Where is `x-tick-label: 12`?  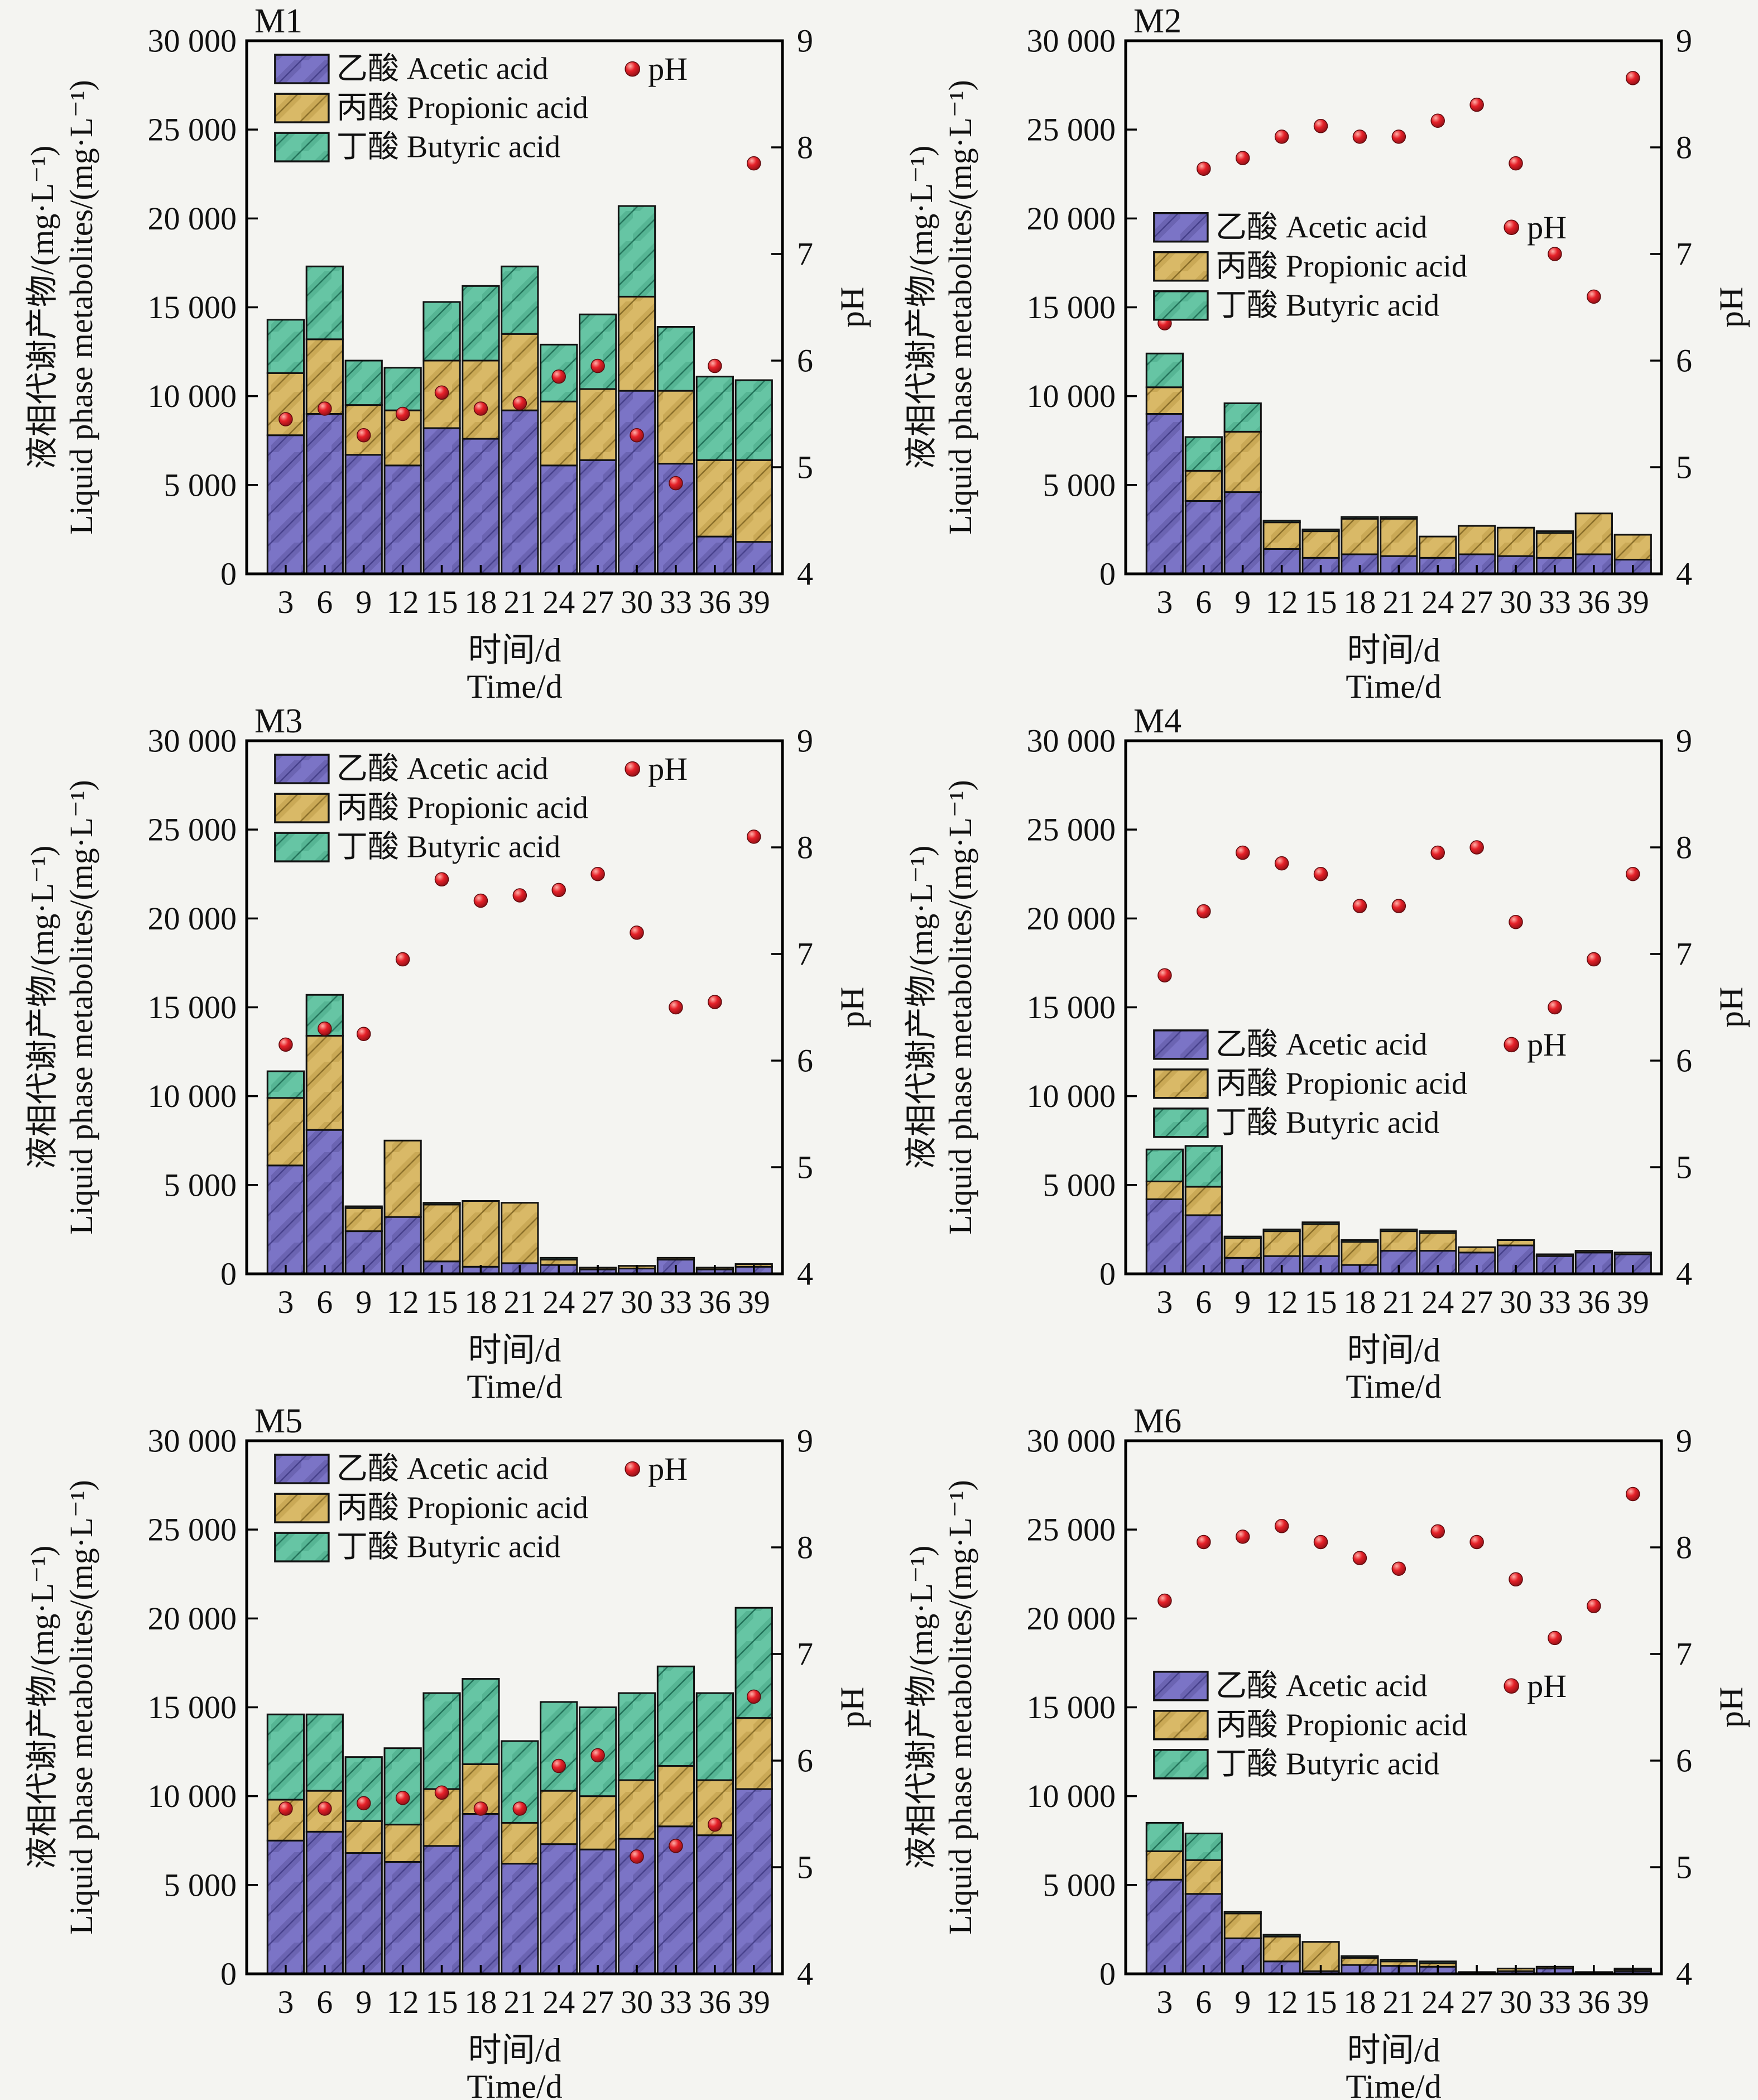
x-tick-label: 12 is located at coordinates (1282, 602).